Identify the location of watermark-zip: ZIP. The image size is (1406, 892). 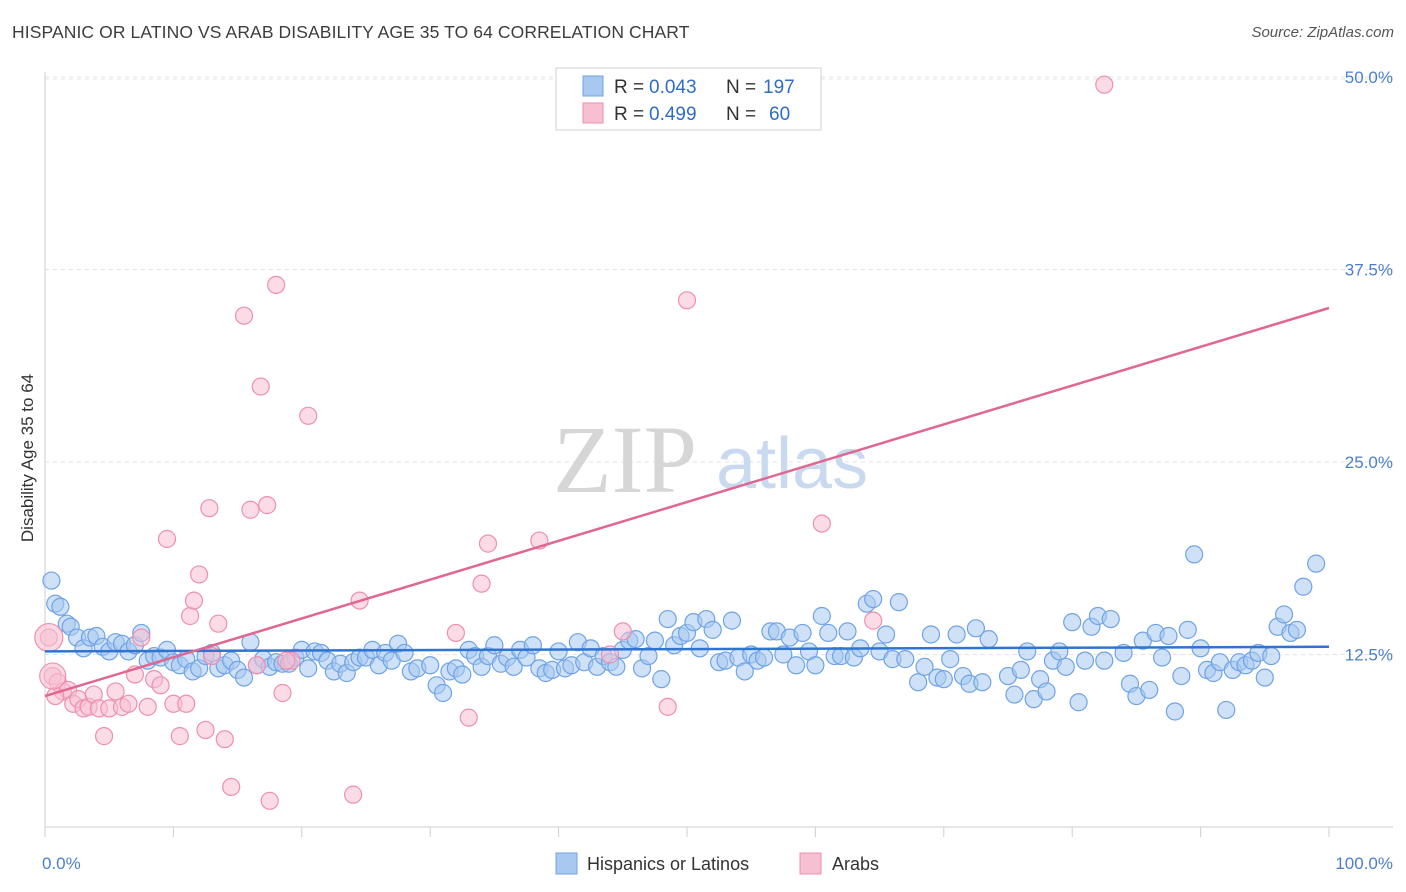
(625, 459).